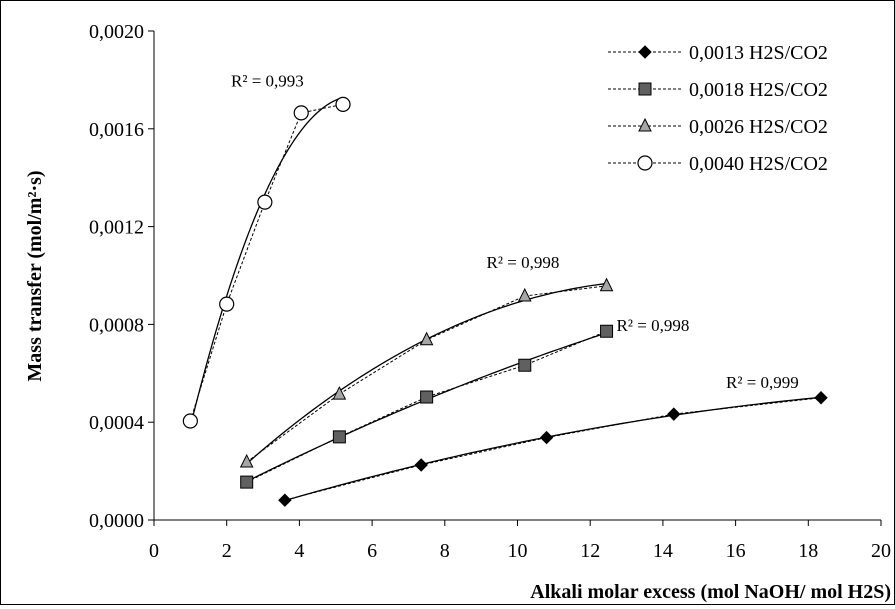 The height and width of the screenshot is (609, 895). Describe the element at coordinates (762, 382) in the screenshot. I see `series-1-r2-label: R² = 0,999` at that location.